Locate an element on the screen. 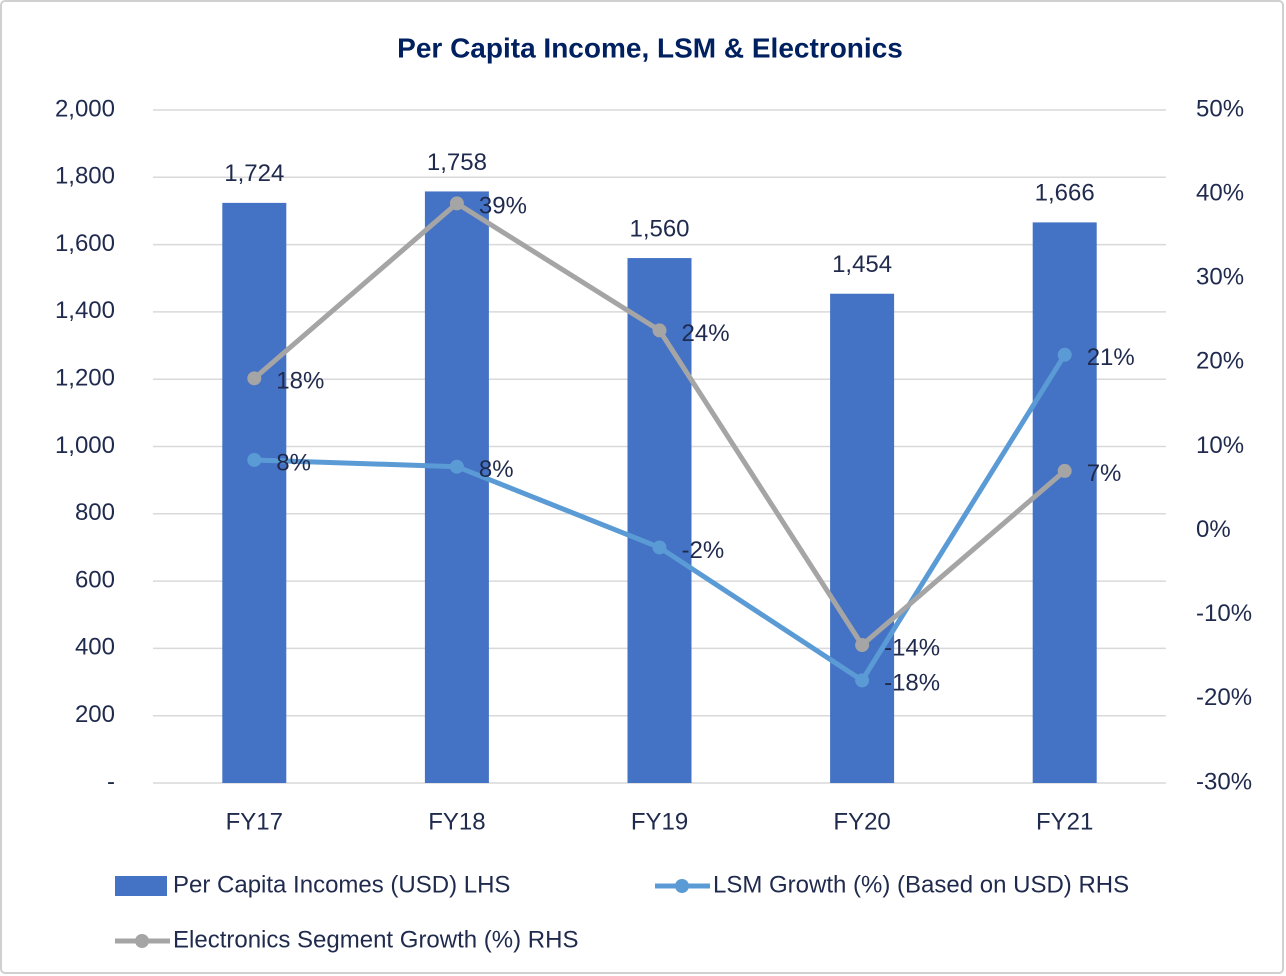 This screenshot has height=976, width=1286. y-tick-label: 1,000 is located at coordinates (85, 445).